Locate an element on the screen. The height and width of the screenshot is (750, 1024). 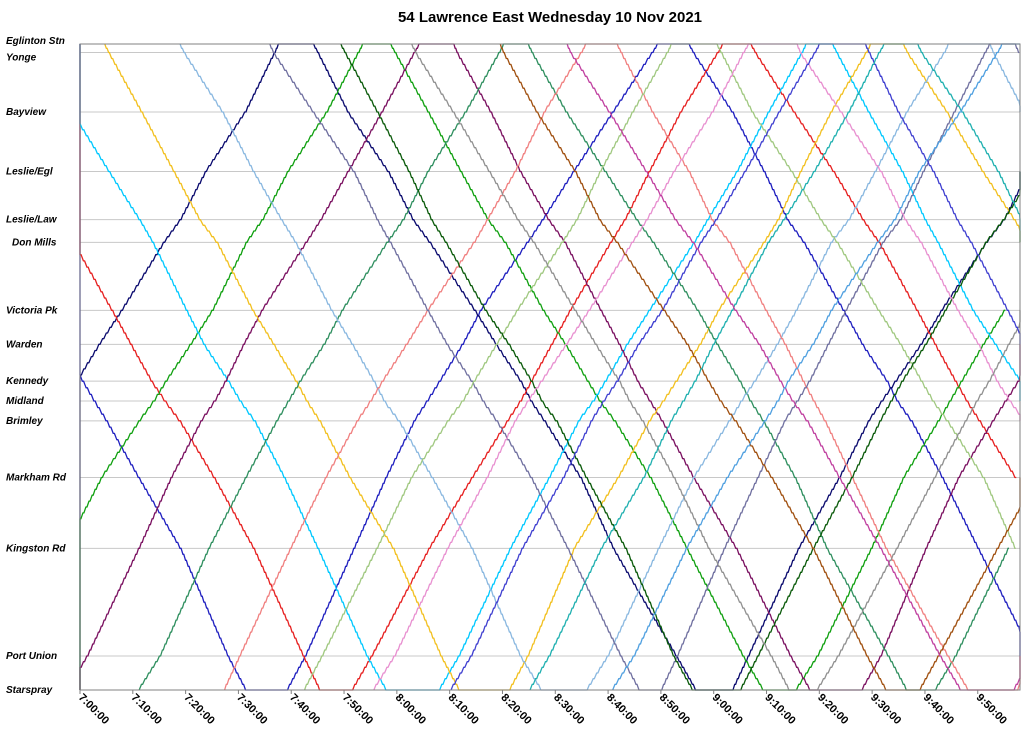
x-tick-label: 8:20:00 is located at coordinates (515, 709).